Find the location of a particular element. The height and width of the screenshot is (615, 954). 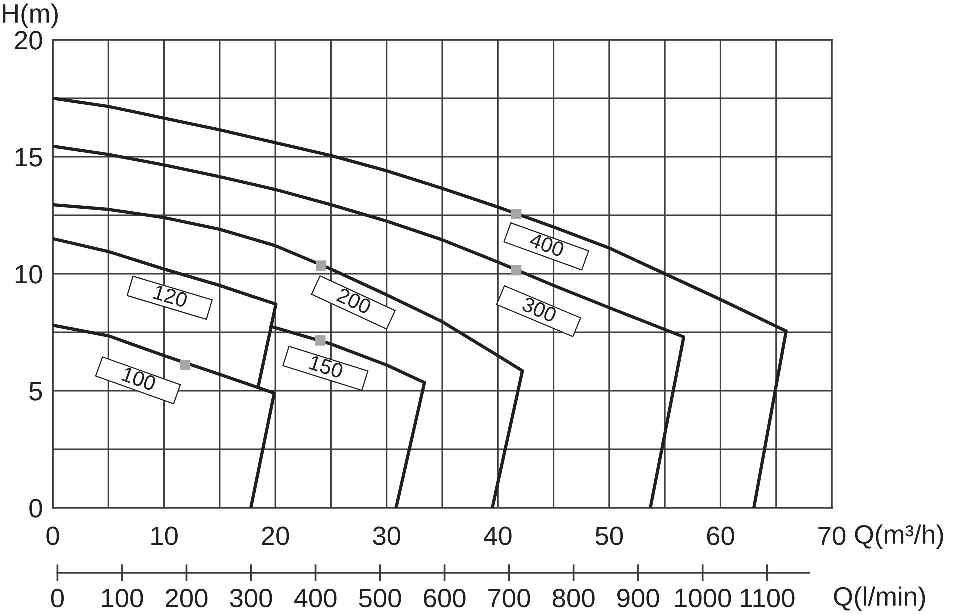

x2-tick-label: 300 is located at coordinates (251, 598).